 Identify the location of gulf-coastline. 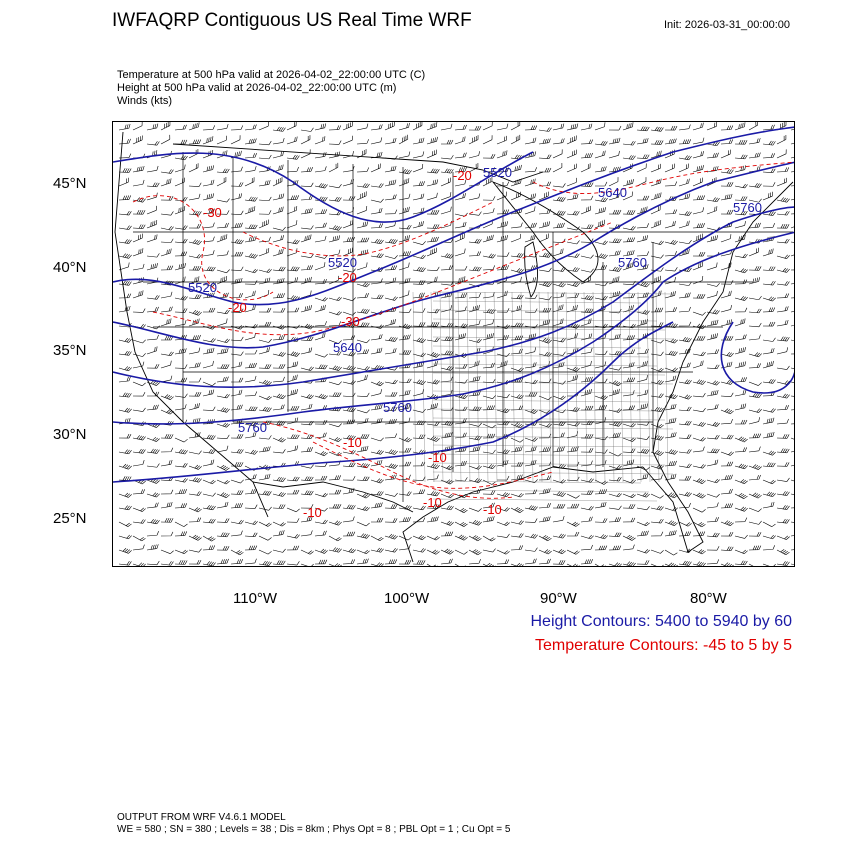
(523, 514).